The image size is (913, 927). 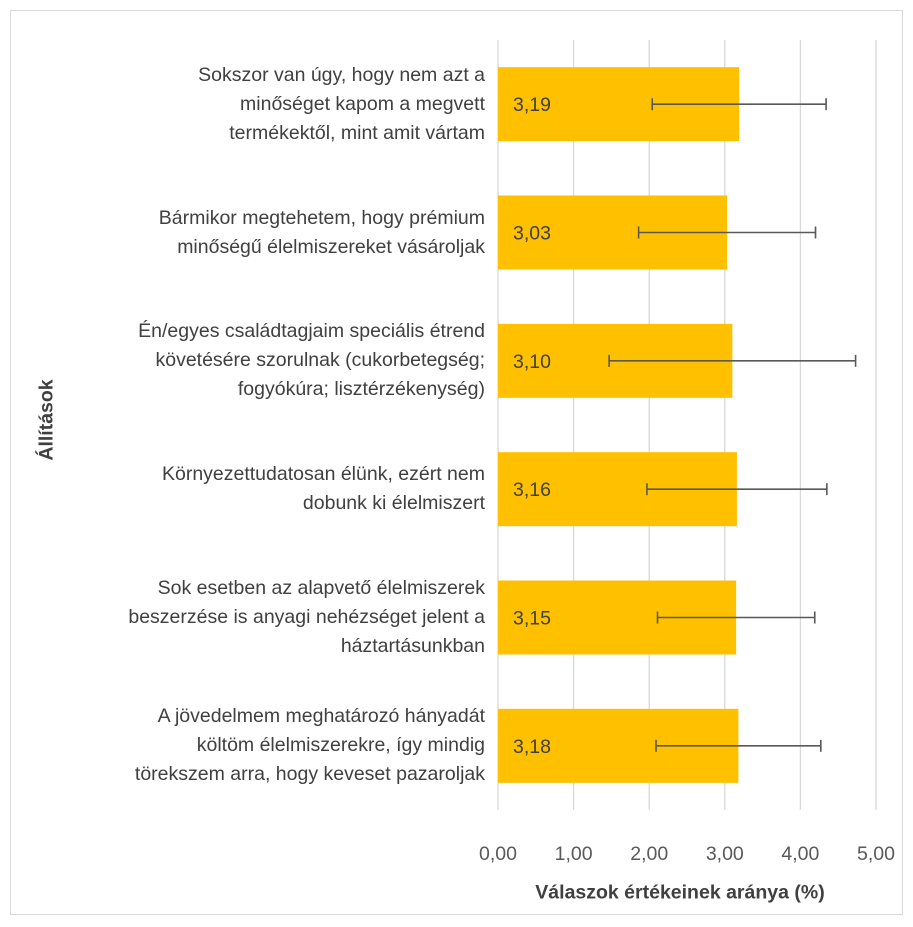 What do you see at coordinates (498, 854) in the screenshot?
I see `x-tick-label: 0,00` at bounding box center [498, 854].